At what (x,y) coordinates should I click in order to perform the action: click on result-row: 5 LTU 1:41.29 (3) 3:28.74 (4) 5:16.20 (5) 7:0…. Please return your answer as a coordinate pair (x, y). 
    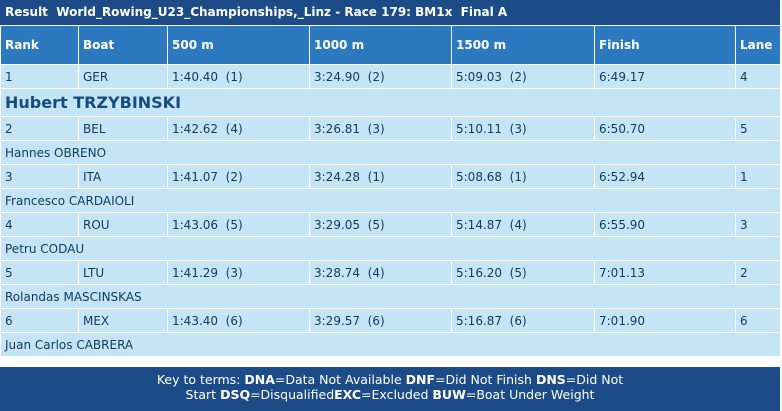
    Looking at the image, I should click on (390, 272).